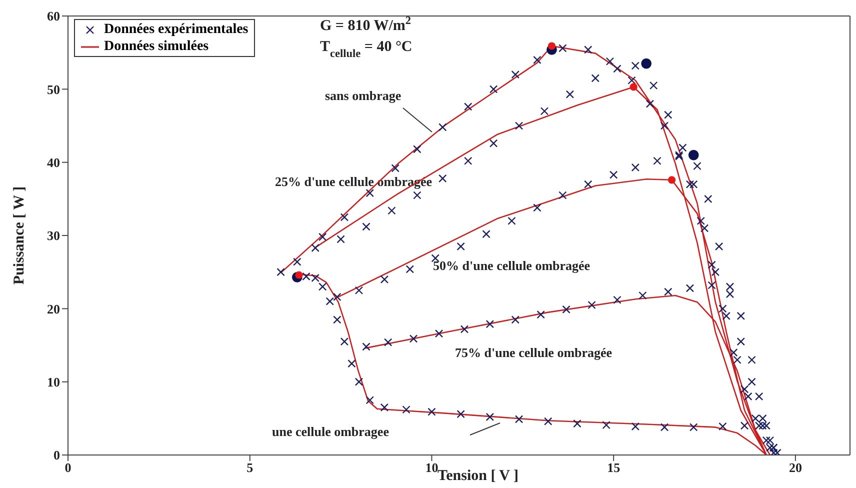 The height and width of the screenshot is (488, 856). What do you see at coordinates (250, 468) in the screenshot?
I see `x-tick-label: 5` at bounding box center [250, 468].